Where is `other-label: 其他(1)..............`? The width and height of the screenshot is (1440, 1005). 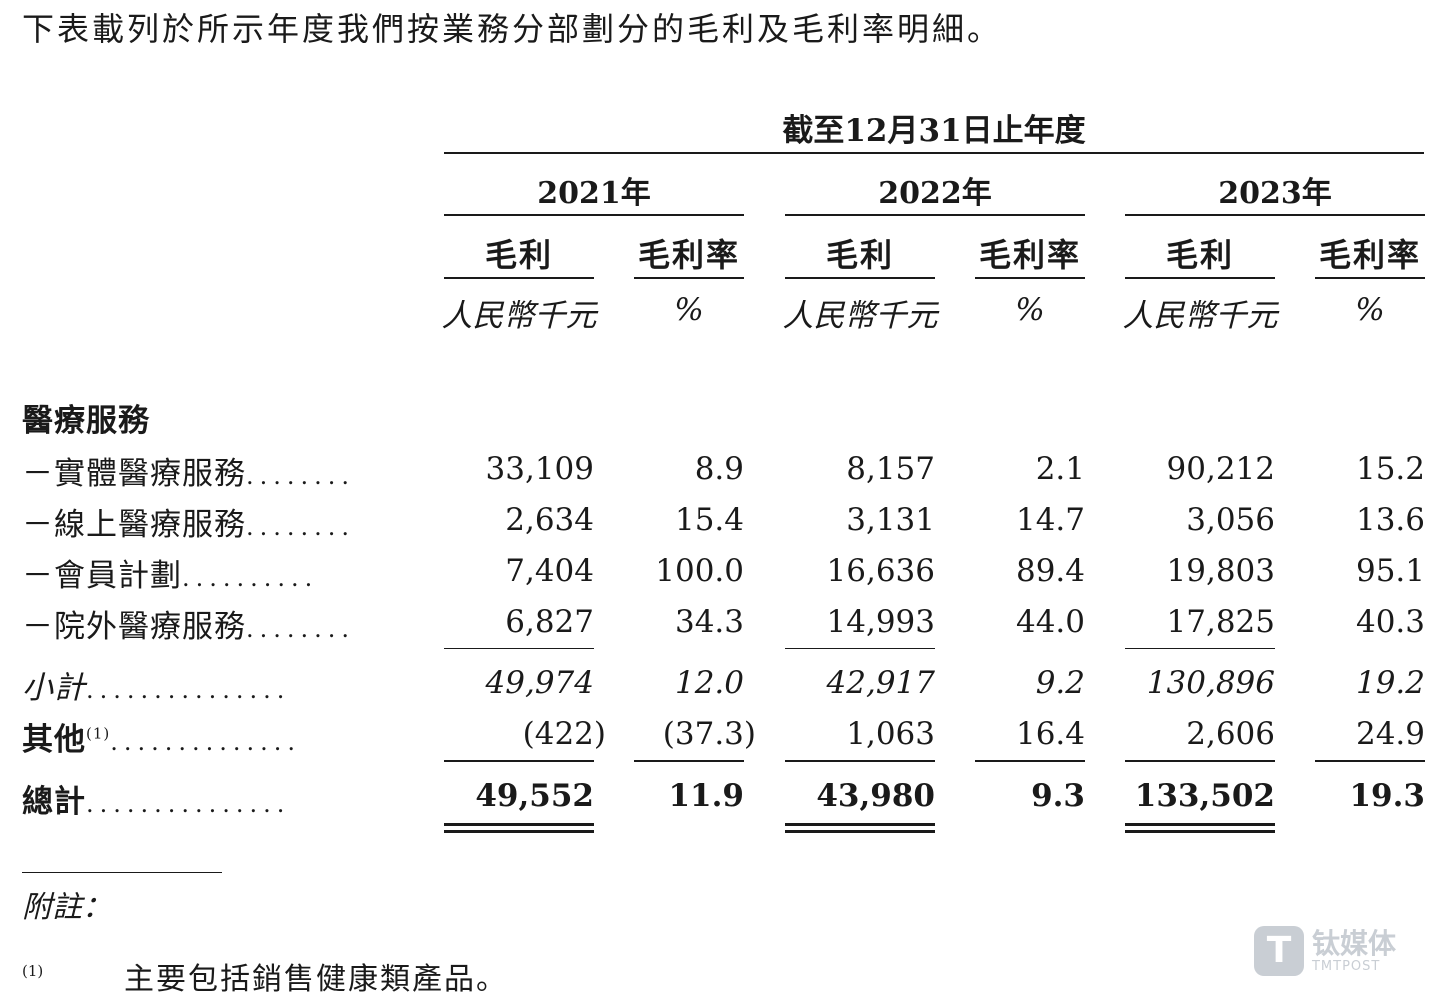 other-label: 其他(1).............. is located at coordinates (162, 740).